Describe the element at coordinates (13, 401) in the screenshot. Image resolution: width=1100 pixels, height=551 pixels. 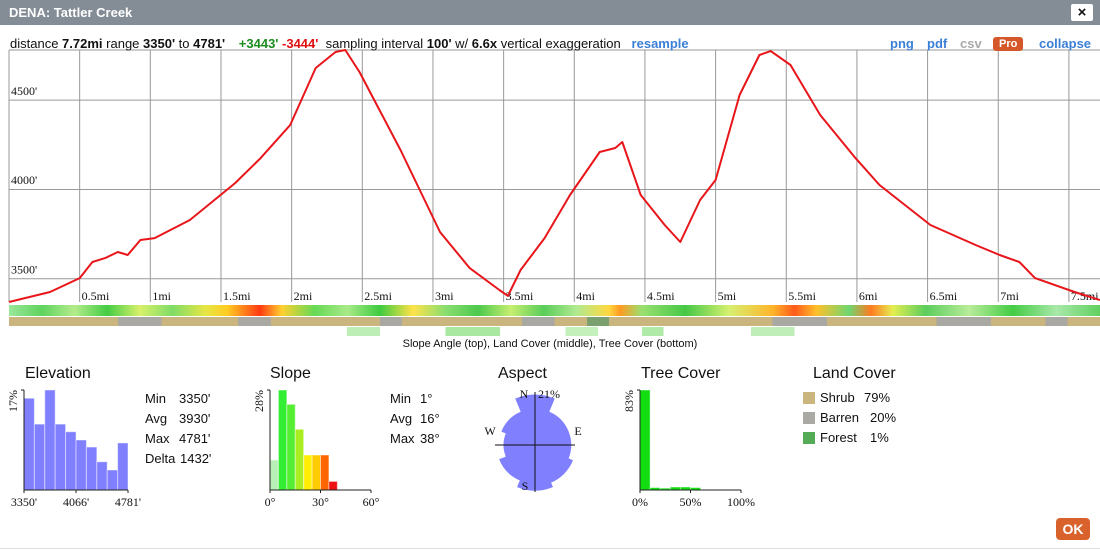
I see `y-tick-label: 17%` at that location.